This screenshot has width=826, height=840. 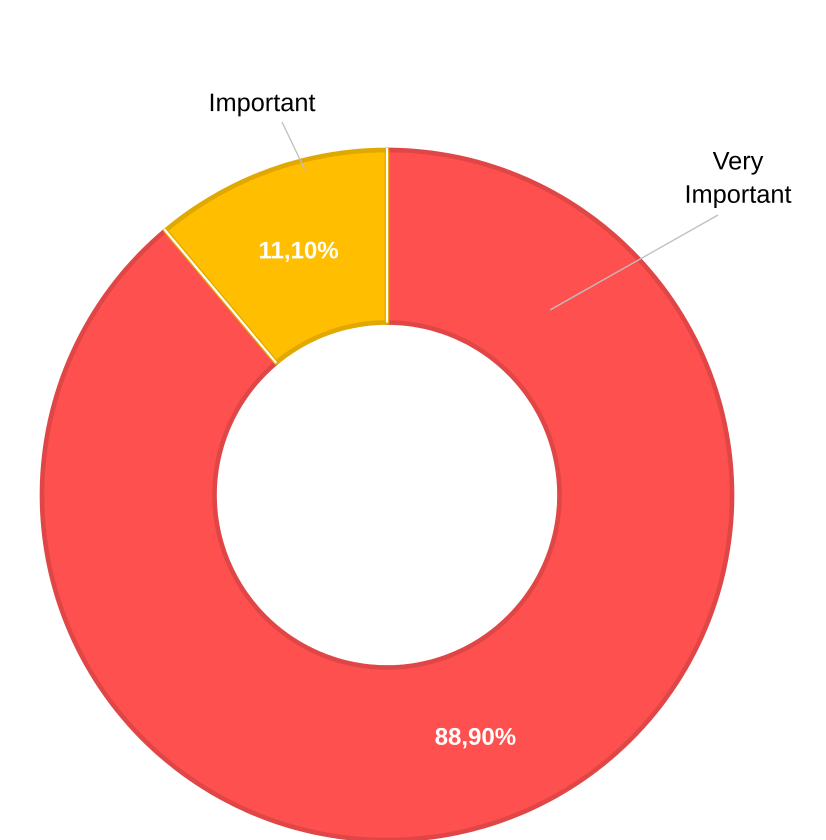 I want to click on slice-label: Very Important, so click(x=739, y=180).